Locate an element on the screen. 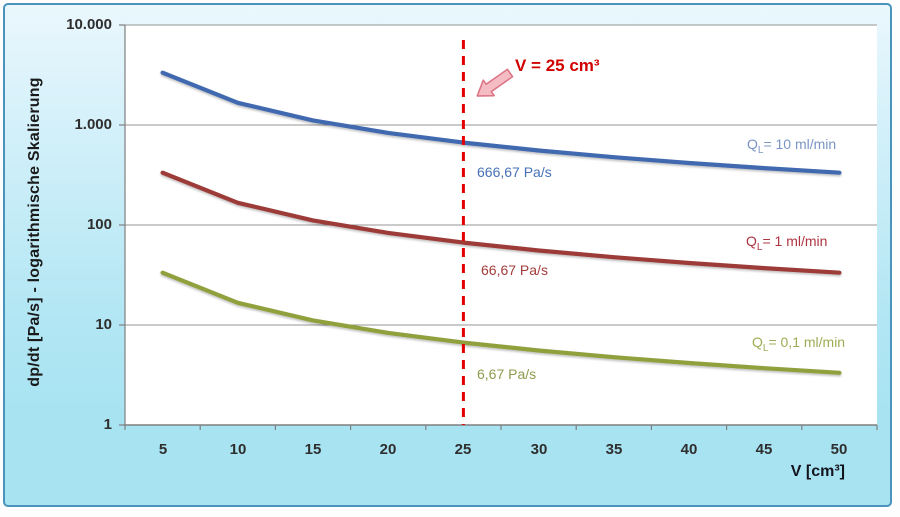  x-tick-label: 50 is located at coordinates (839, 449).